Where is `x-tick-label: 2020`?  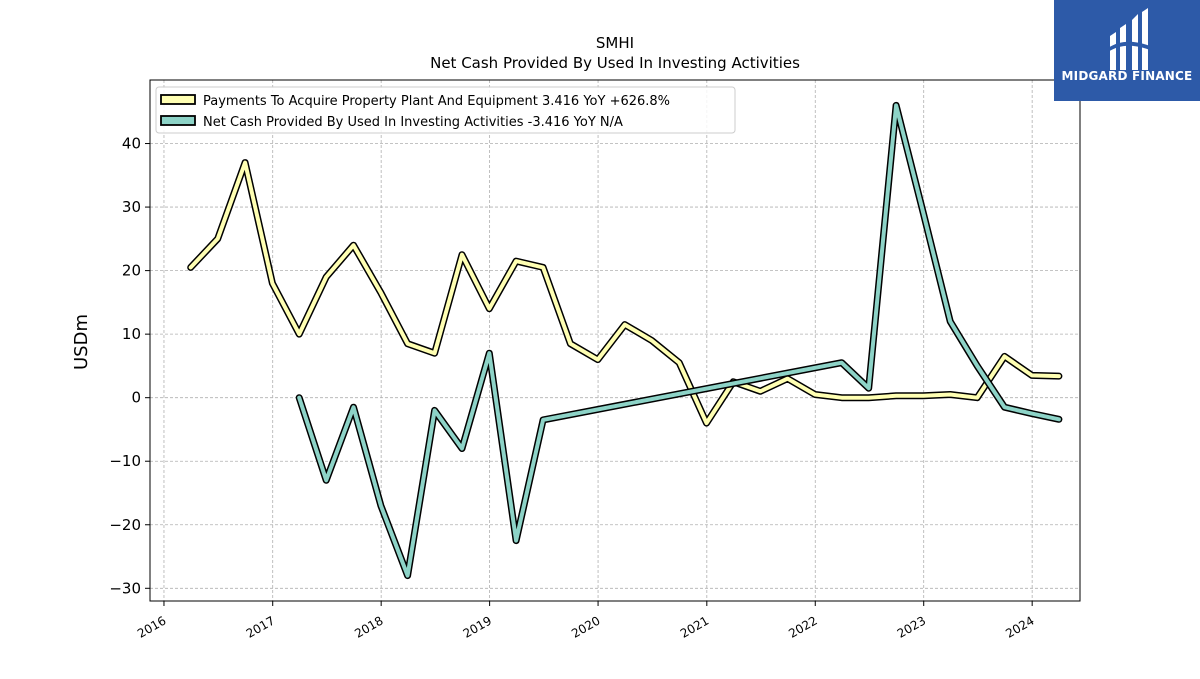 x-tick-label: 2020 is located at coordinates (585, 626).